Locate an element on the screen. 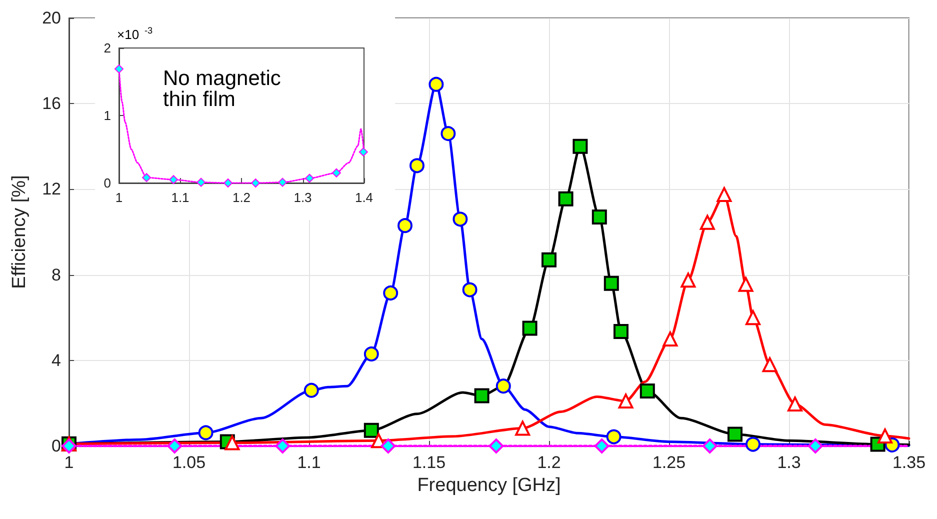 Image resolution: width=937 pixels, height=519 pixels. x-tick-label: 1.25 is located at coordinates (669, 462).